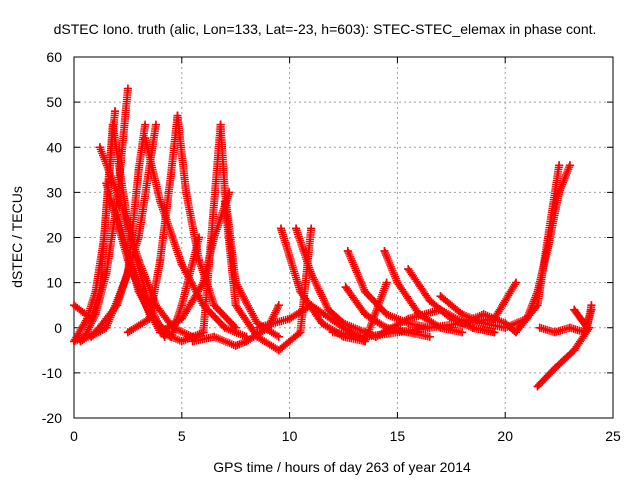 The image size is (640, 480). Describe the element at coordinates (54, 102) in the screenshot. I see `y-tick-label: 50` at that location.